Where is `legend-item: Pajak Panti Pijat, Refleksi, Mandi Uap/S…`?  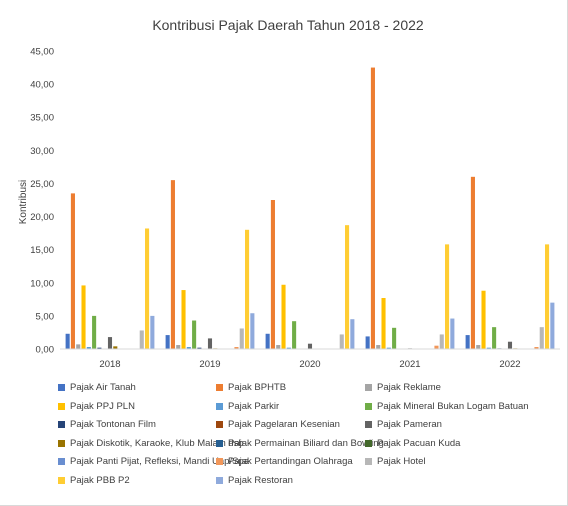 legend-item: Pajak Panti Pijat, Refleksi, Mandi Uap/S… is located at coordinates (153, 461).